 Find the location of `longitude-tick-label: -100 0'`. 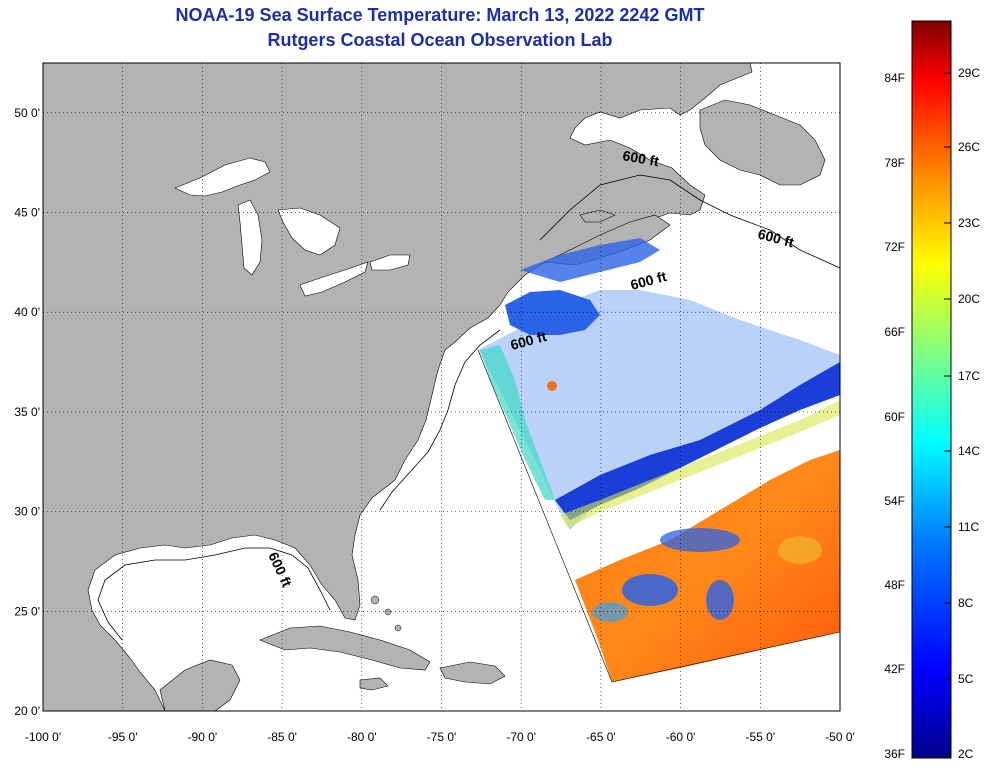

longitude-tick-label: -100 0' is located at coordinates (43, 737).